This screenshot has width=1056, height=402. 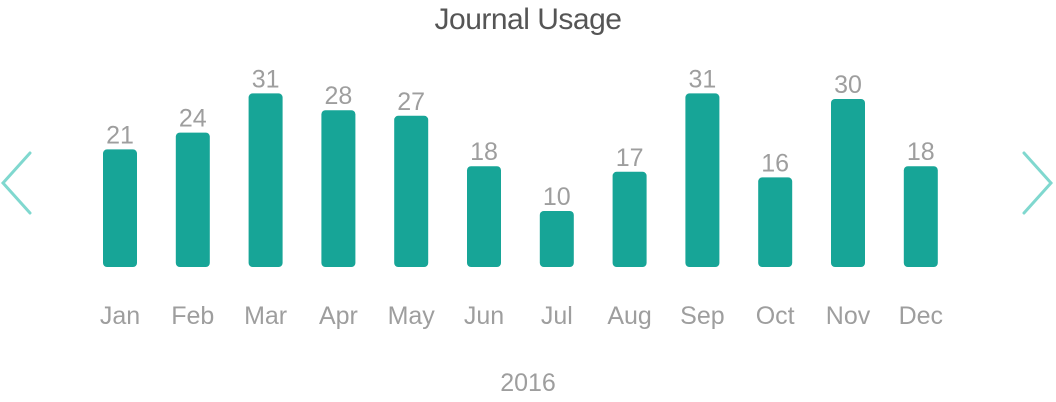 What do you see at coordinates (702, 180) in the screenshot?
I see `bar-sep` at bounding box center [702, 180].